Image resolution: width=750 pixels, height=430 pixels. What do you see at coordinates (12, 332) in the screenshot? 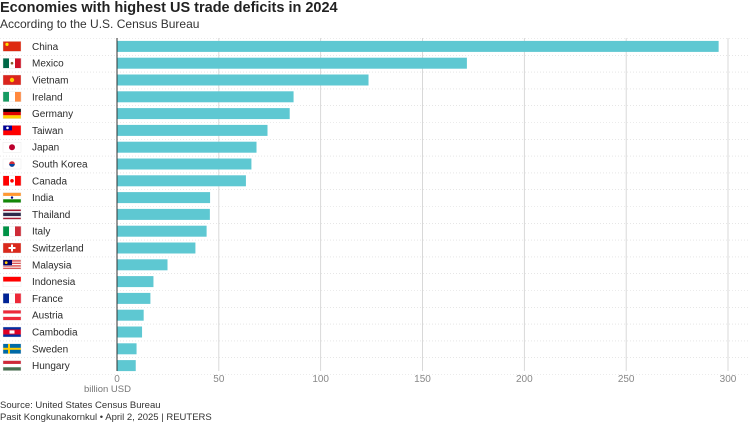
I see `cambodia-flag` at bounding box center [12, 332].